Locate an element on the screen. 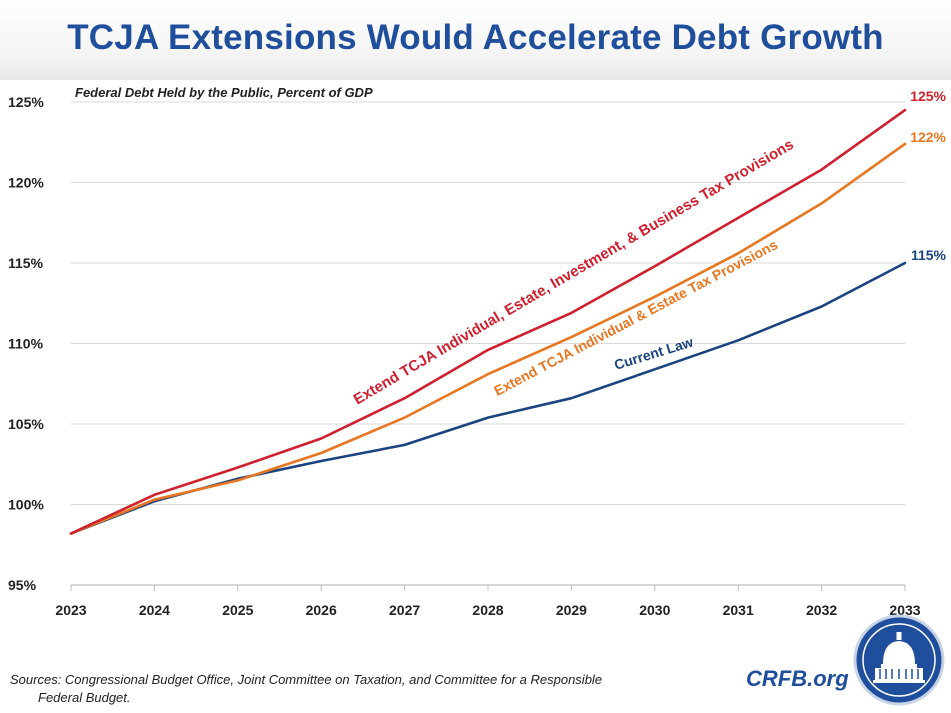 The image size is (951, 713). y-tick-label: 115% is located at coordinates (26, 263).